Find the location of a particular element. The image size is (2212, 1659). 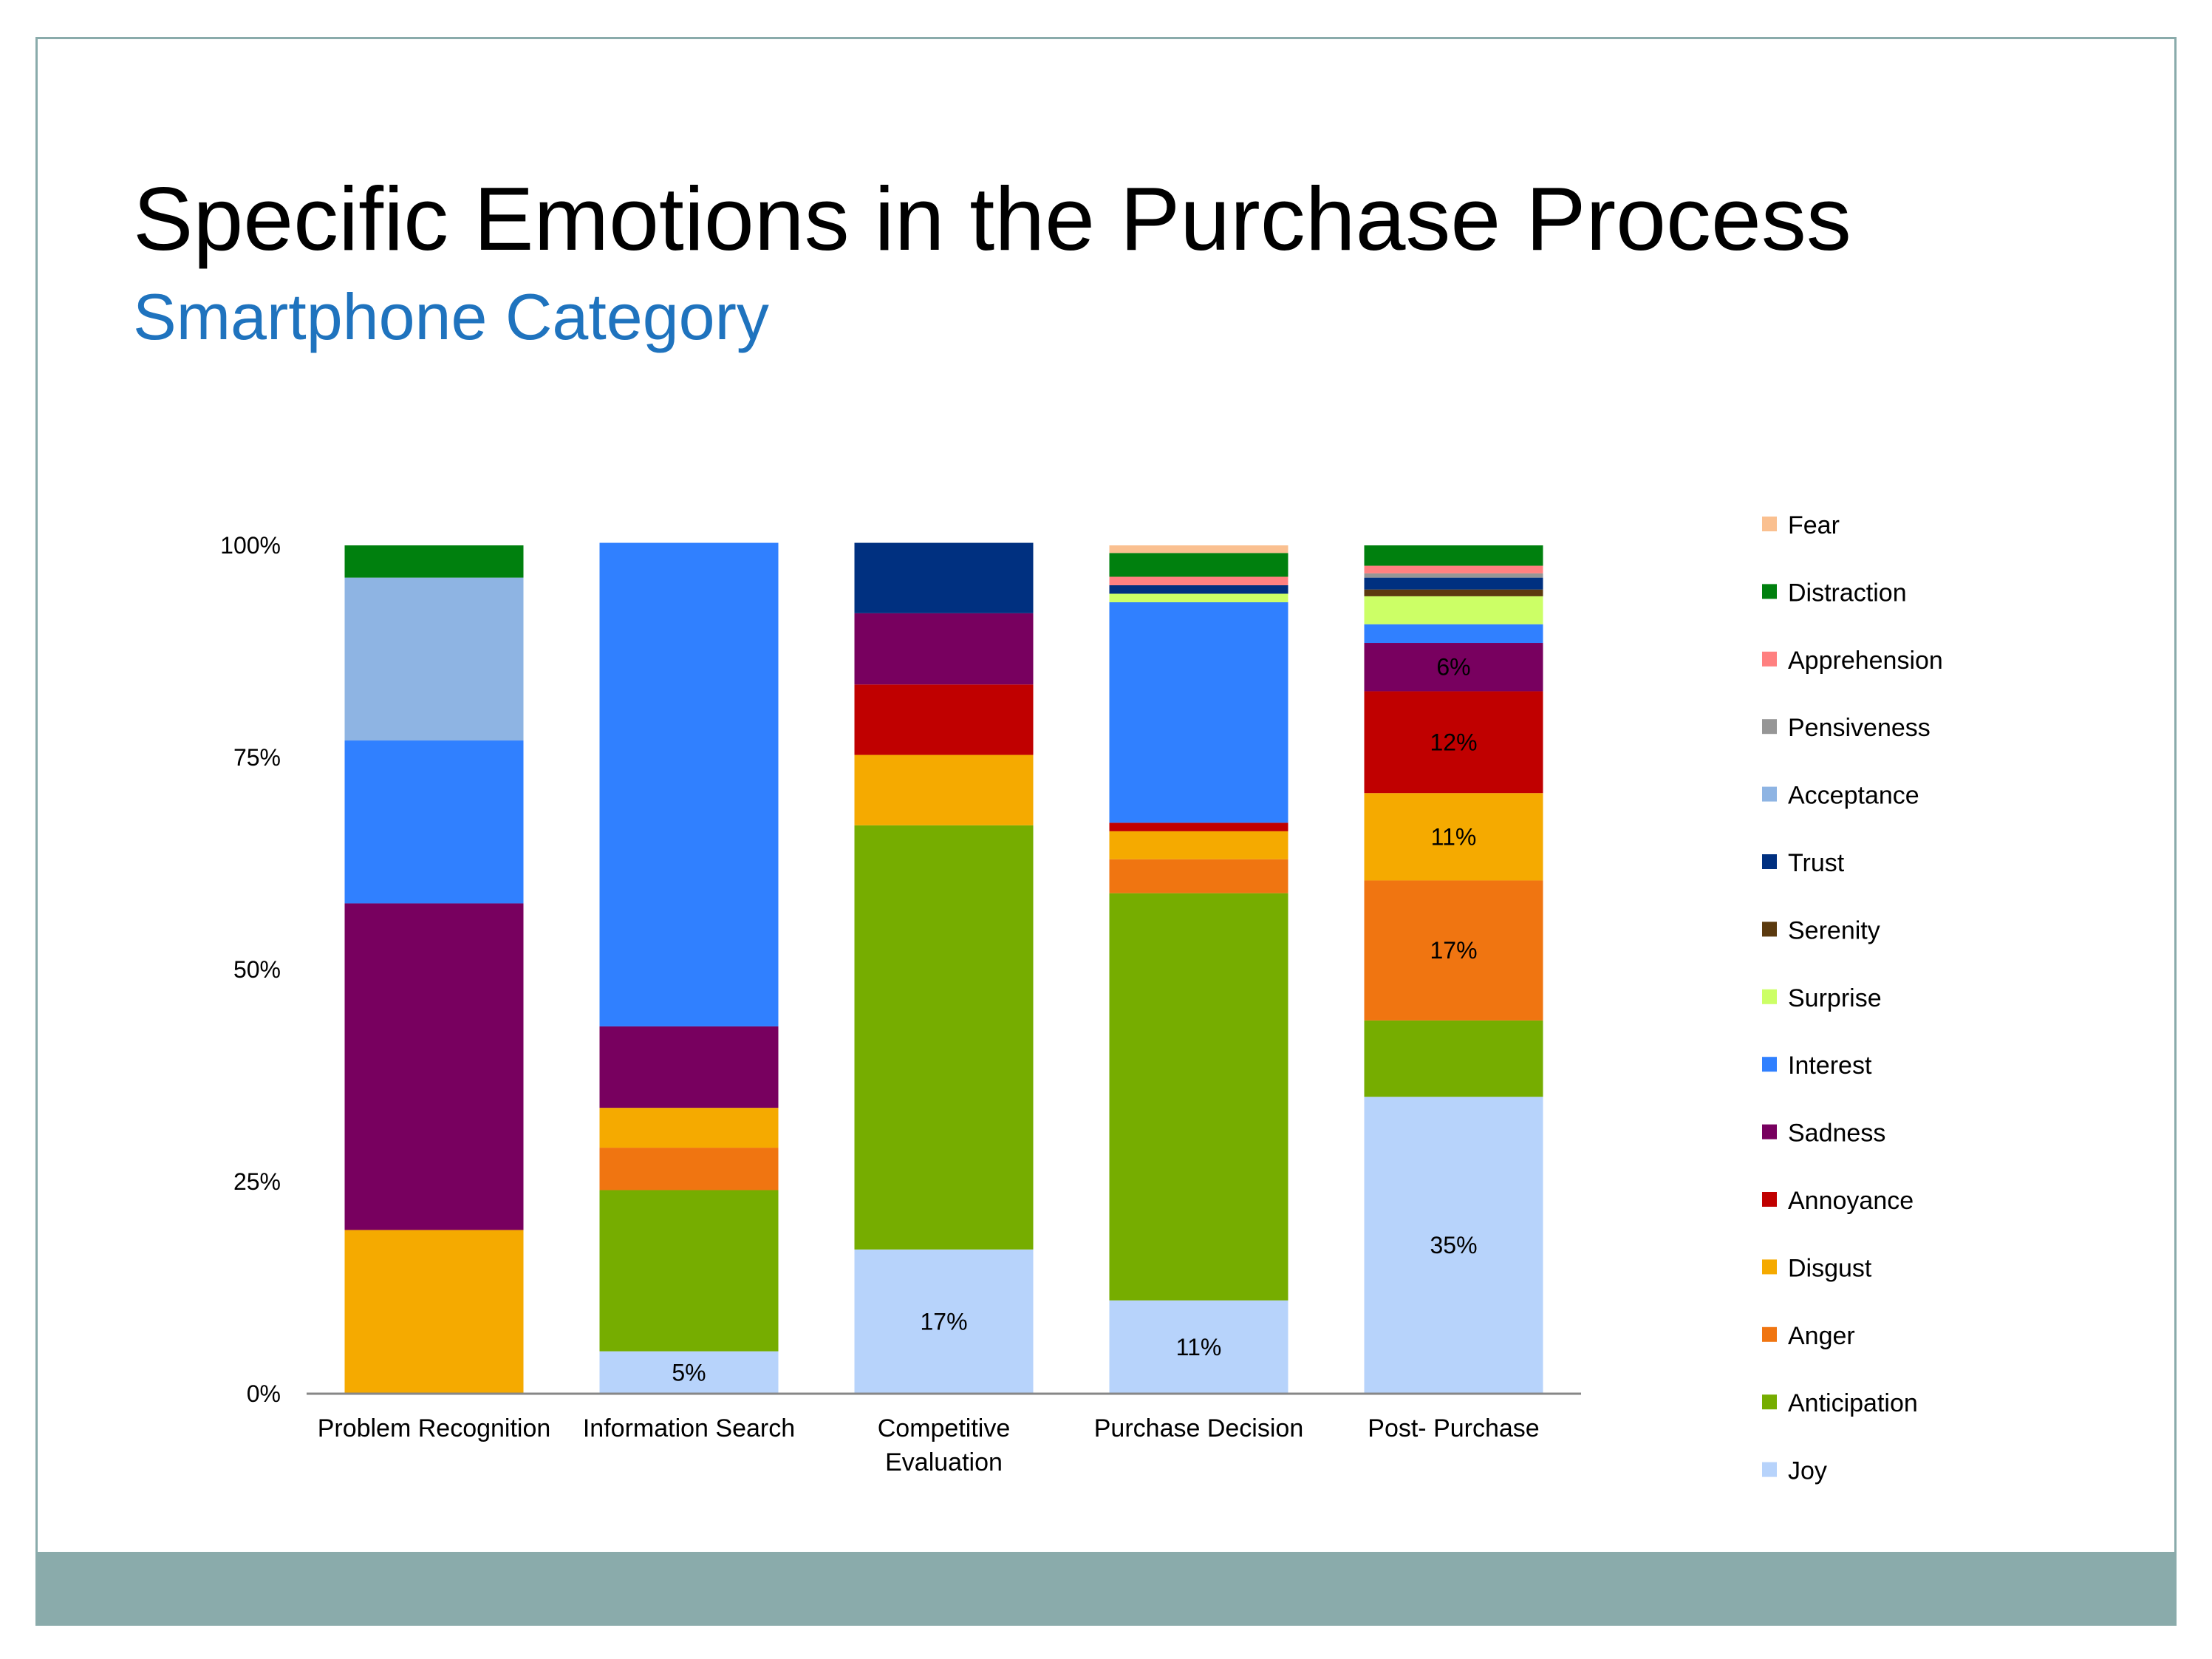

legend-swatch-distraction is located at coordinates (1769, 591).